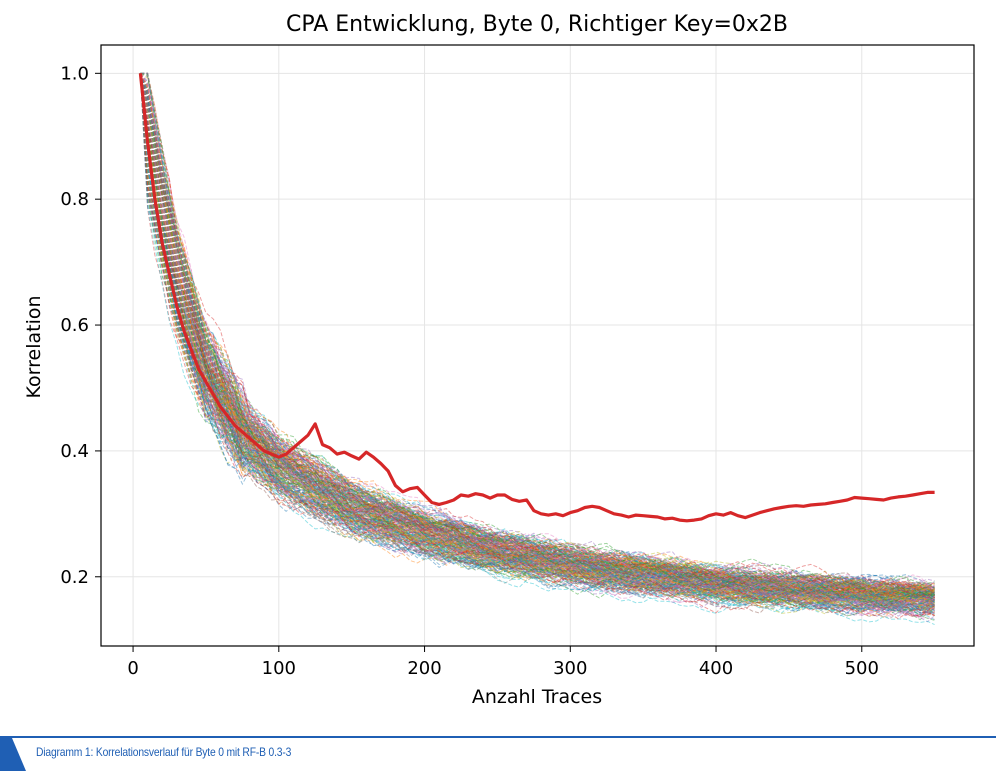  I want to click on y-tick-label: 0.2, so click(74, 577).